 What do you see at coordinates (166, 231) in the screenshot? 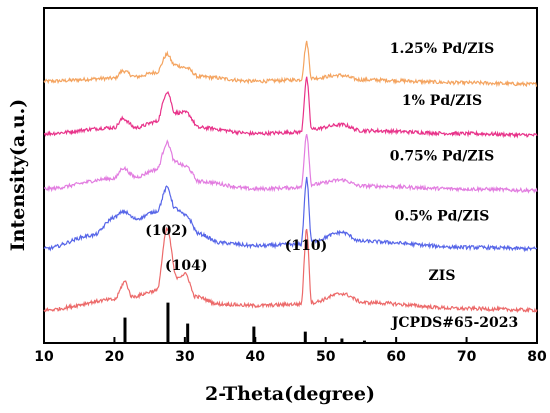
I see `annotation-0: (102)` at bounding box center [166, 231].